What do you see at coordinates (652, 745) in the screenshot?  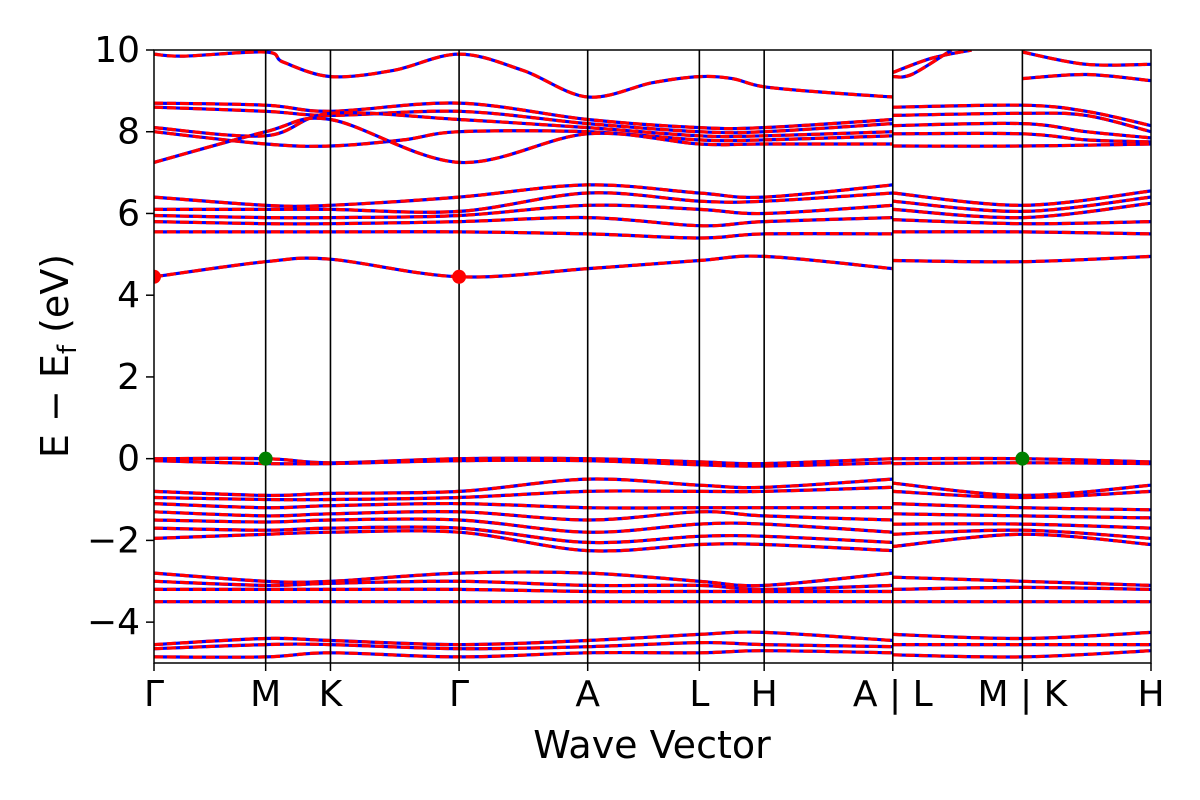 I see `x-axis-label: Wave Vector` at bounding box center [652, 745].